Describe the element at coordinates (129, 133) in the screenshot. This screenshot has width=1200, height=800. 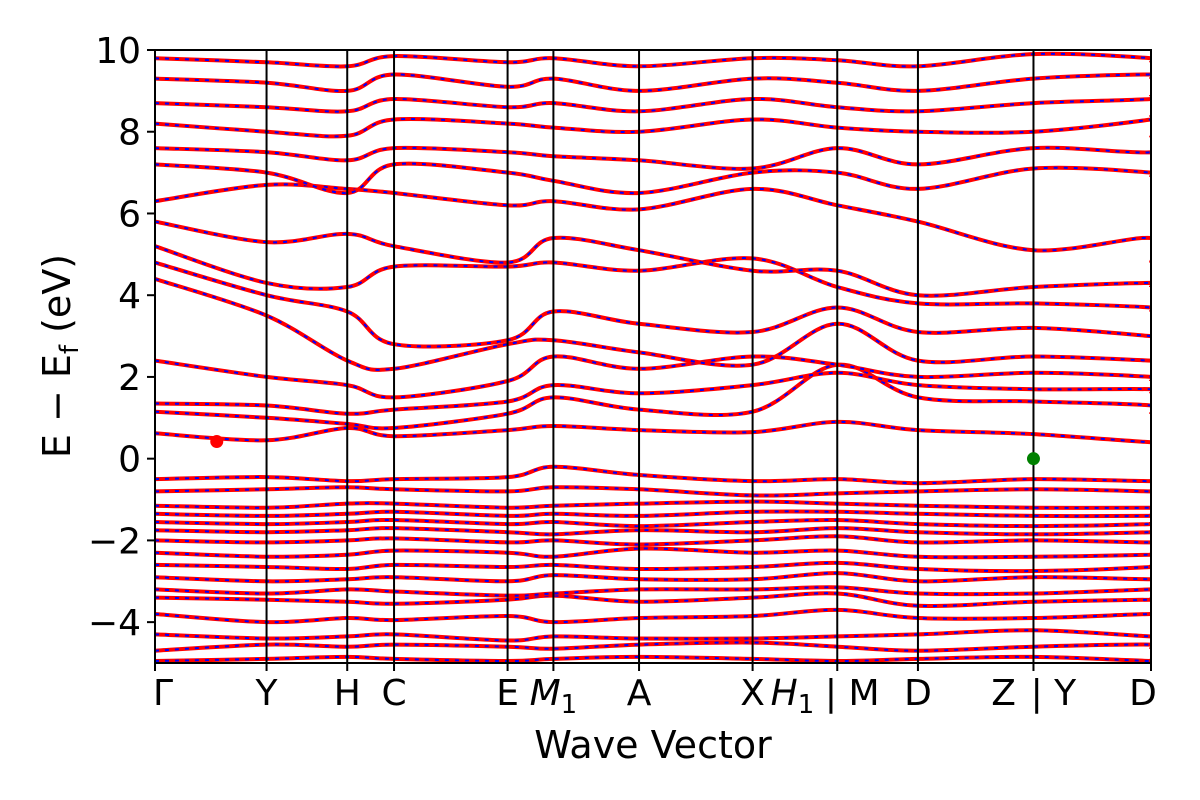
I see `y-tick-label: 8` at that location.